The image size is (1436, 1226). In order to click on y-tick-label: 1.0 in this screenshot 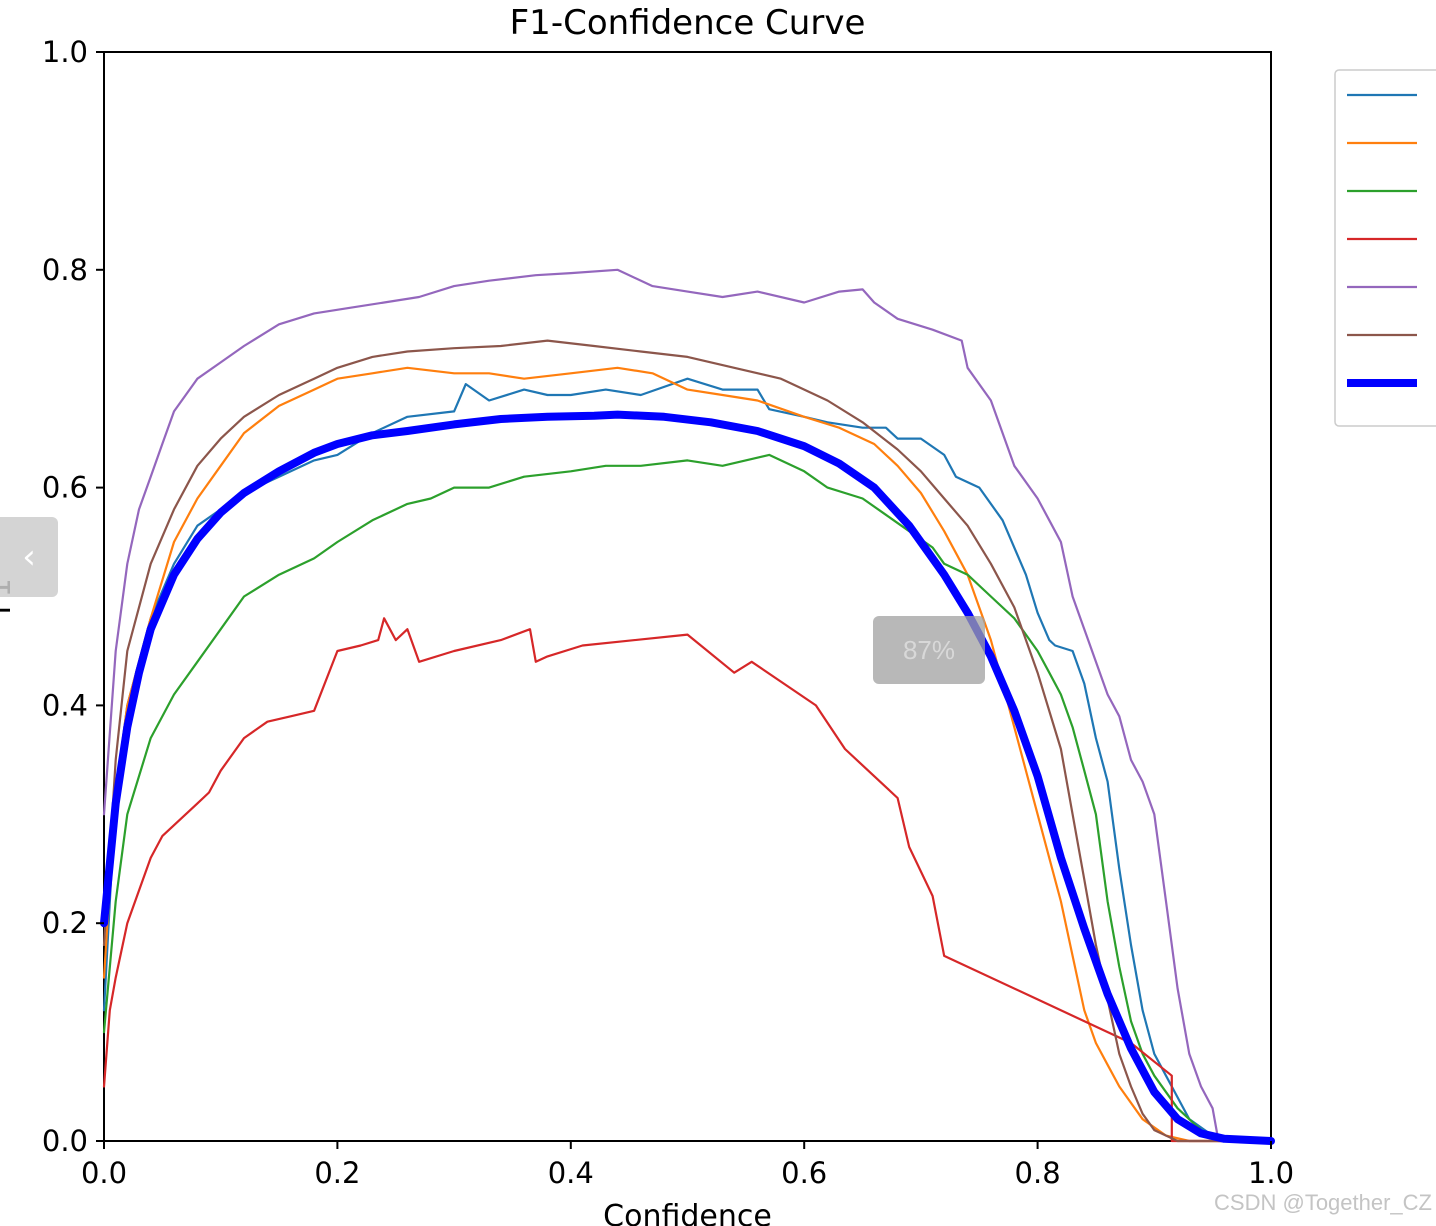, I will do `click(65, 52)`.